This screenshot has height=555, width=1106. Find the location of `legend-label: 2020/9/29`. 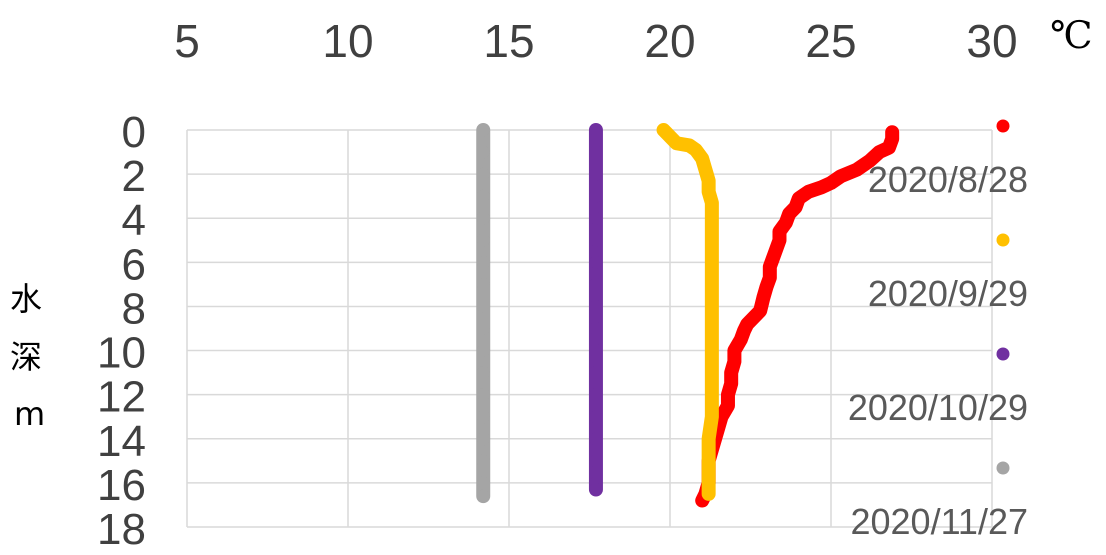

legend-label: 2020/9/29 is located at coordinates (948, 293).